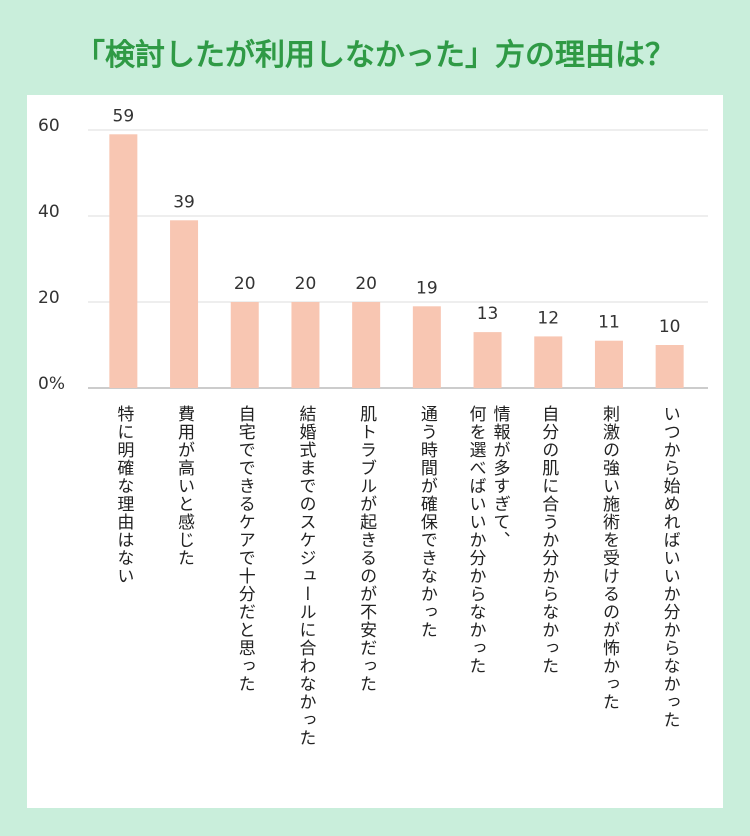 The width and height of the screenshot is (750, 836). I want to click on data-label: 11, so click(609, 323).